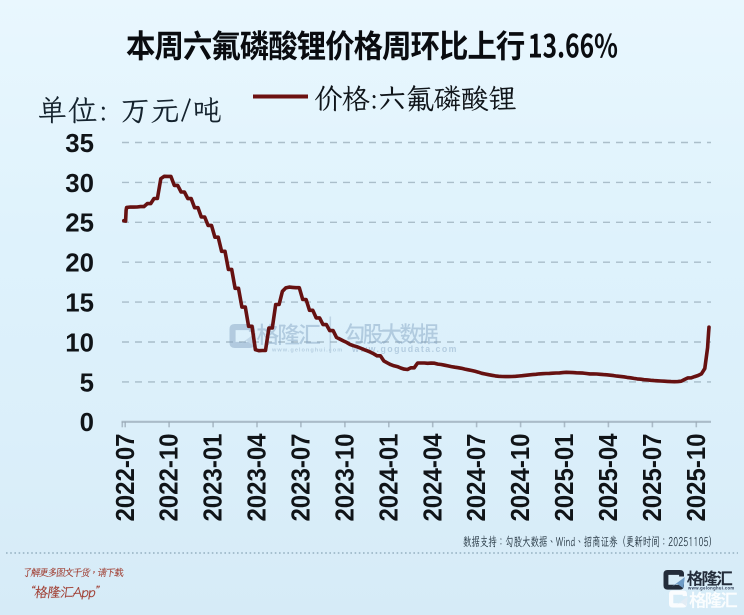 Image resolution: width=744 pixels, height=615 pixels. Describe the element at coordinates (79, 184) in the screenshot. I see `svg-text: 30` at that location.